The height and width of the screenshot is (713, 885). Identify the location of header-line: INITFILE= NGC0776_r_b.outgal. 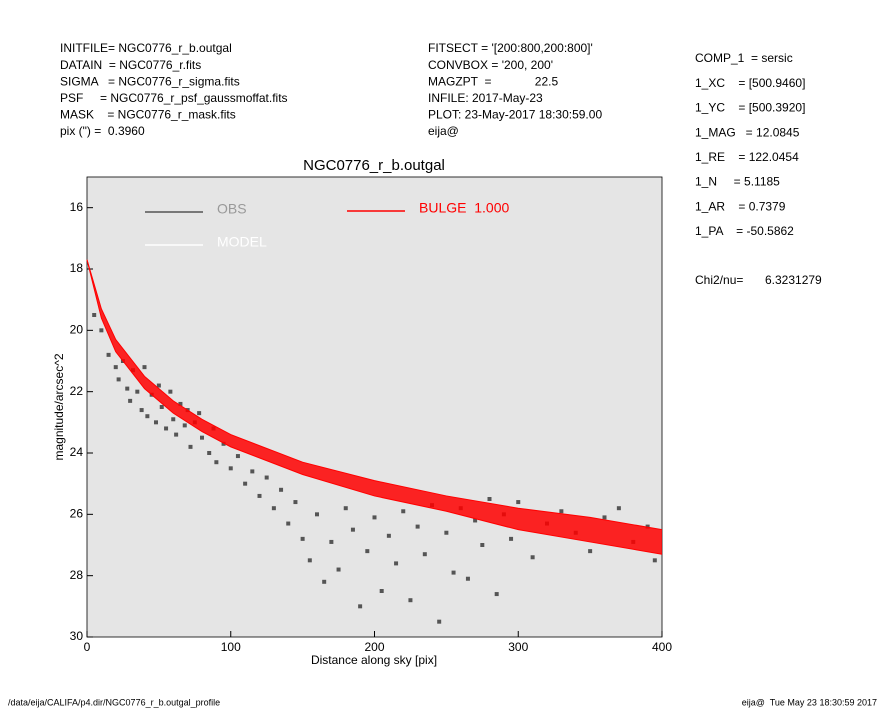
(146, 48).